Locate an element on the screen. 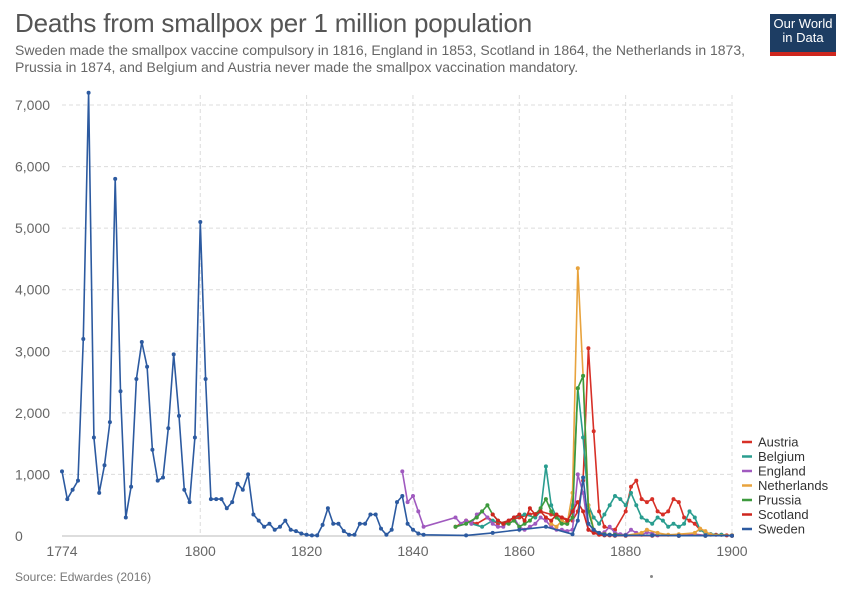 The height and width of the screenshot is (600, 850). y-tick-label: 3,000 is located at coordinates (32, 351).